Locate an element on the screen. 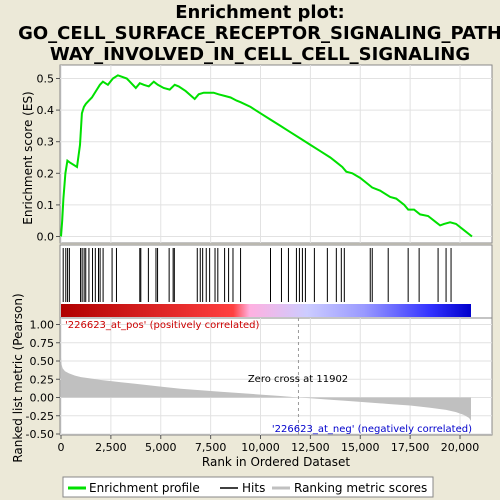 The height and width of the screenshot is (500, 500). x-tick-label: 17,500 is located at coordinates (410, 447).